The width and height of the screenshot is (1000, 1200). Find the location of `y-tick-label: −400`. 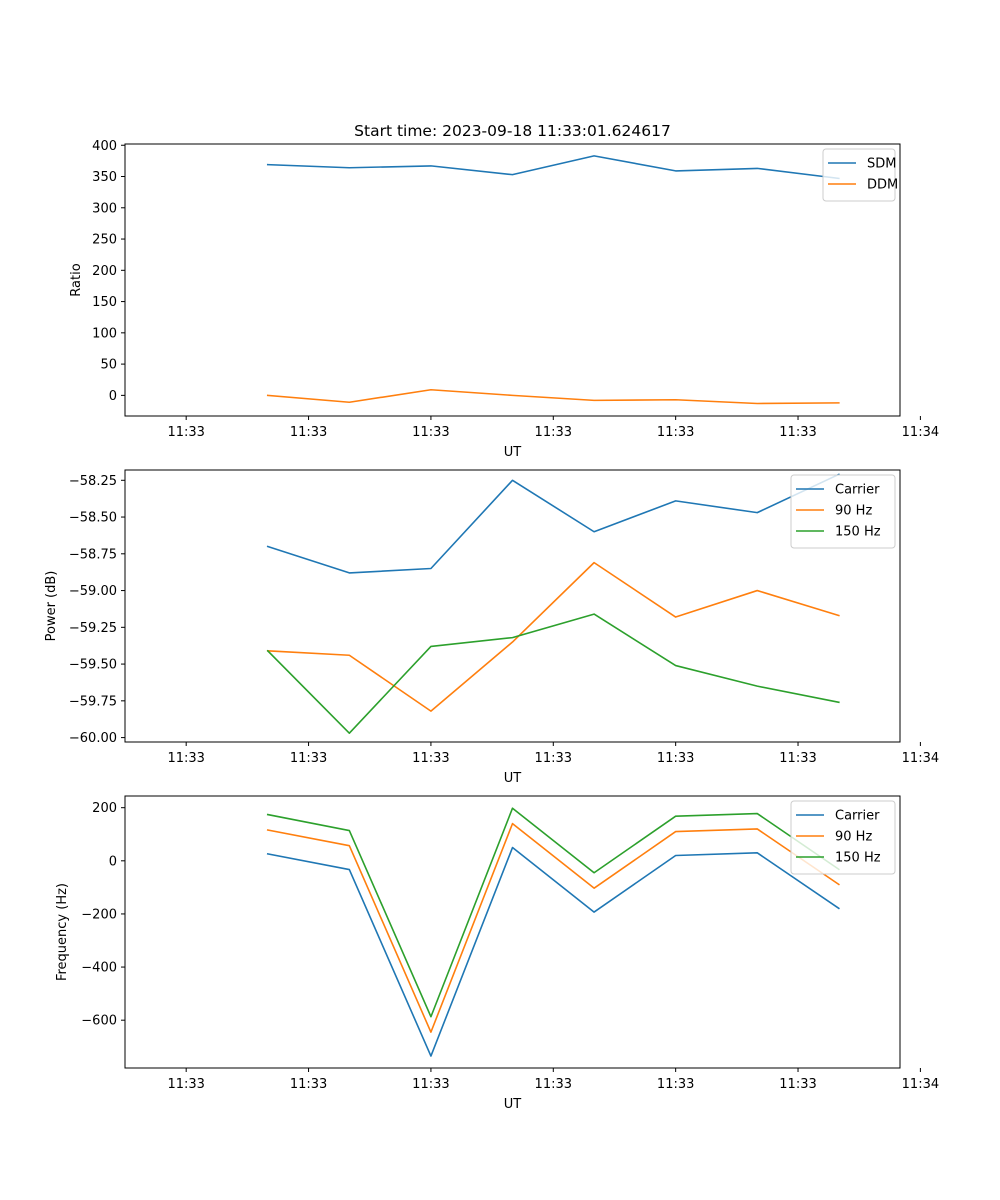

y-tick-label: −400 is located at coordinates (99, 968).